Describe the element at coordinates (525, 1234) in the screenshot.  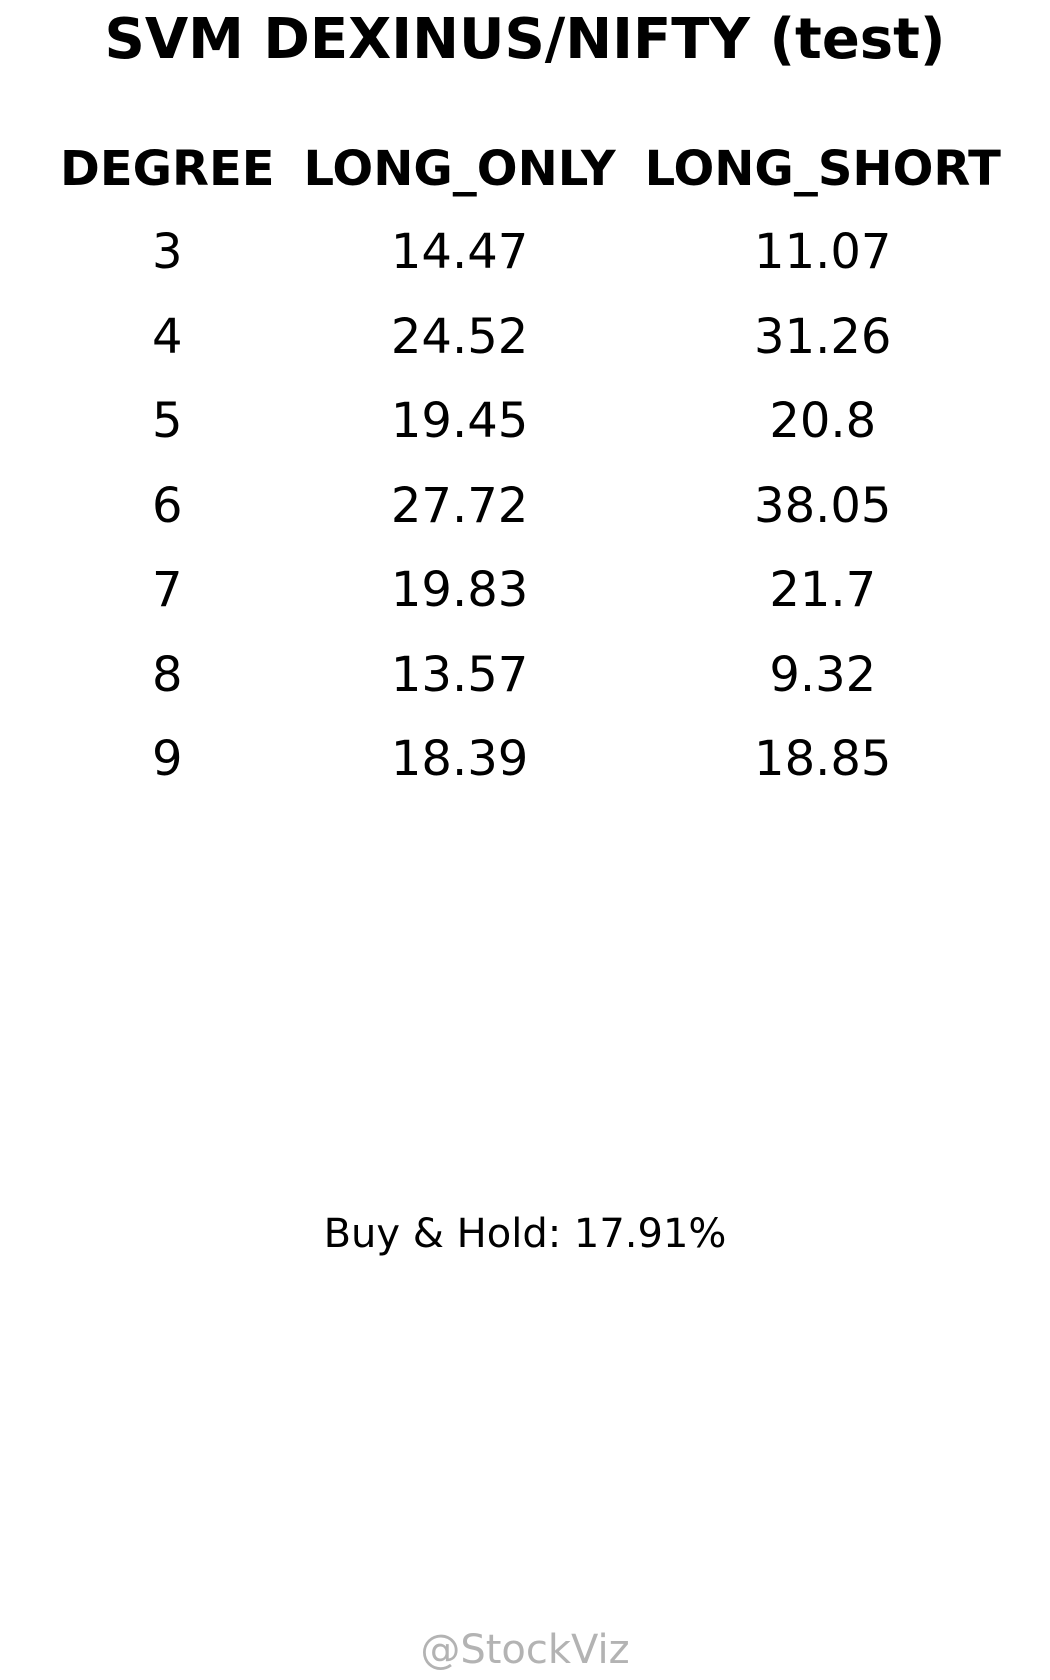
I see `buy-and-hold-note: Buy & Hold: 17.91%` at that location.